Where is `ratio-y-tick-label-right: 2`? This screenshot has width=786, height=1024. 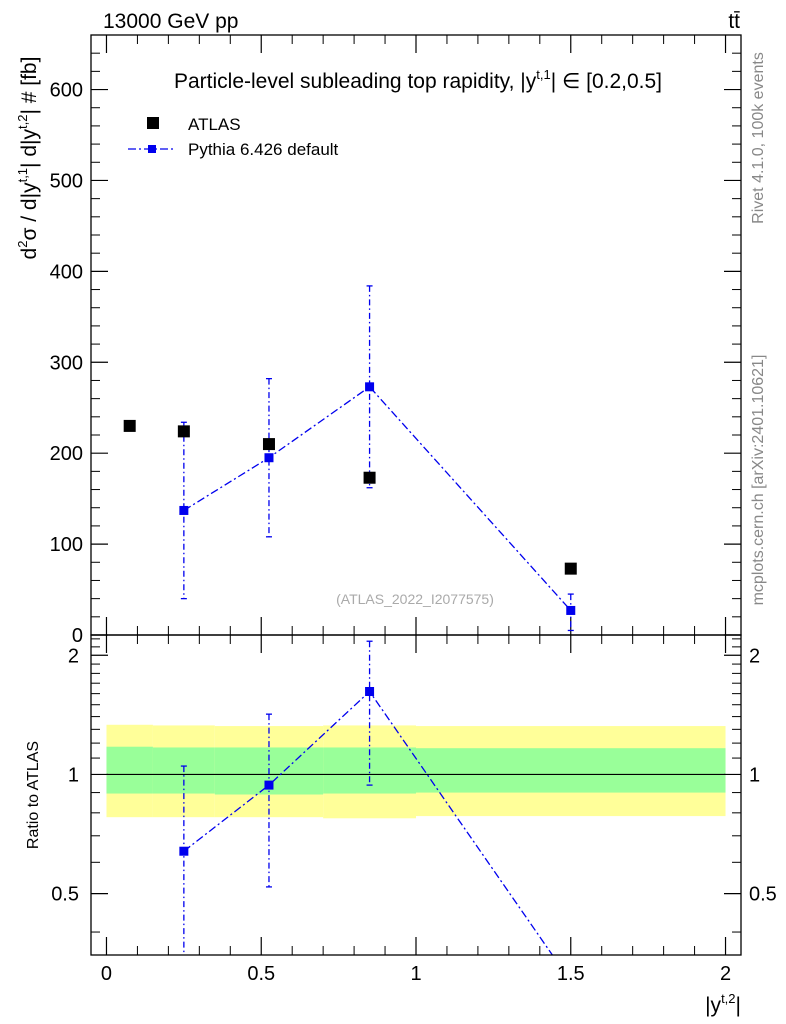
ratio-y-tick-label-right: 2 is located at coordinates (754, 656).